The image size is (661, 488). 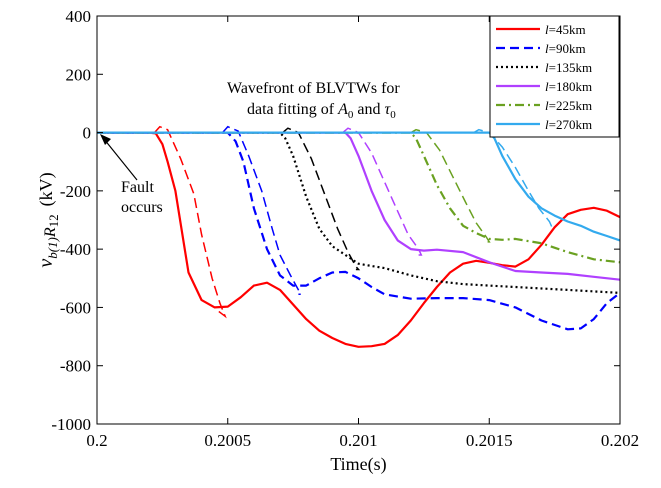 I want to click on y-tick-label: -800, so click(x=75, y=366).